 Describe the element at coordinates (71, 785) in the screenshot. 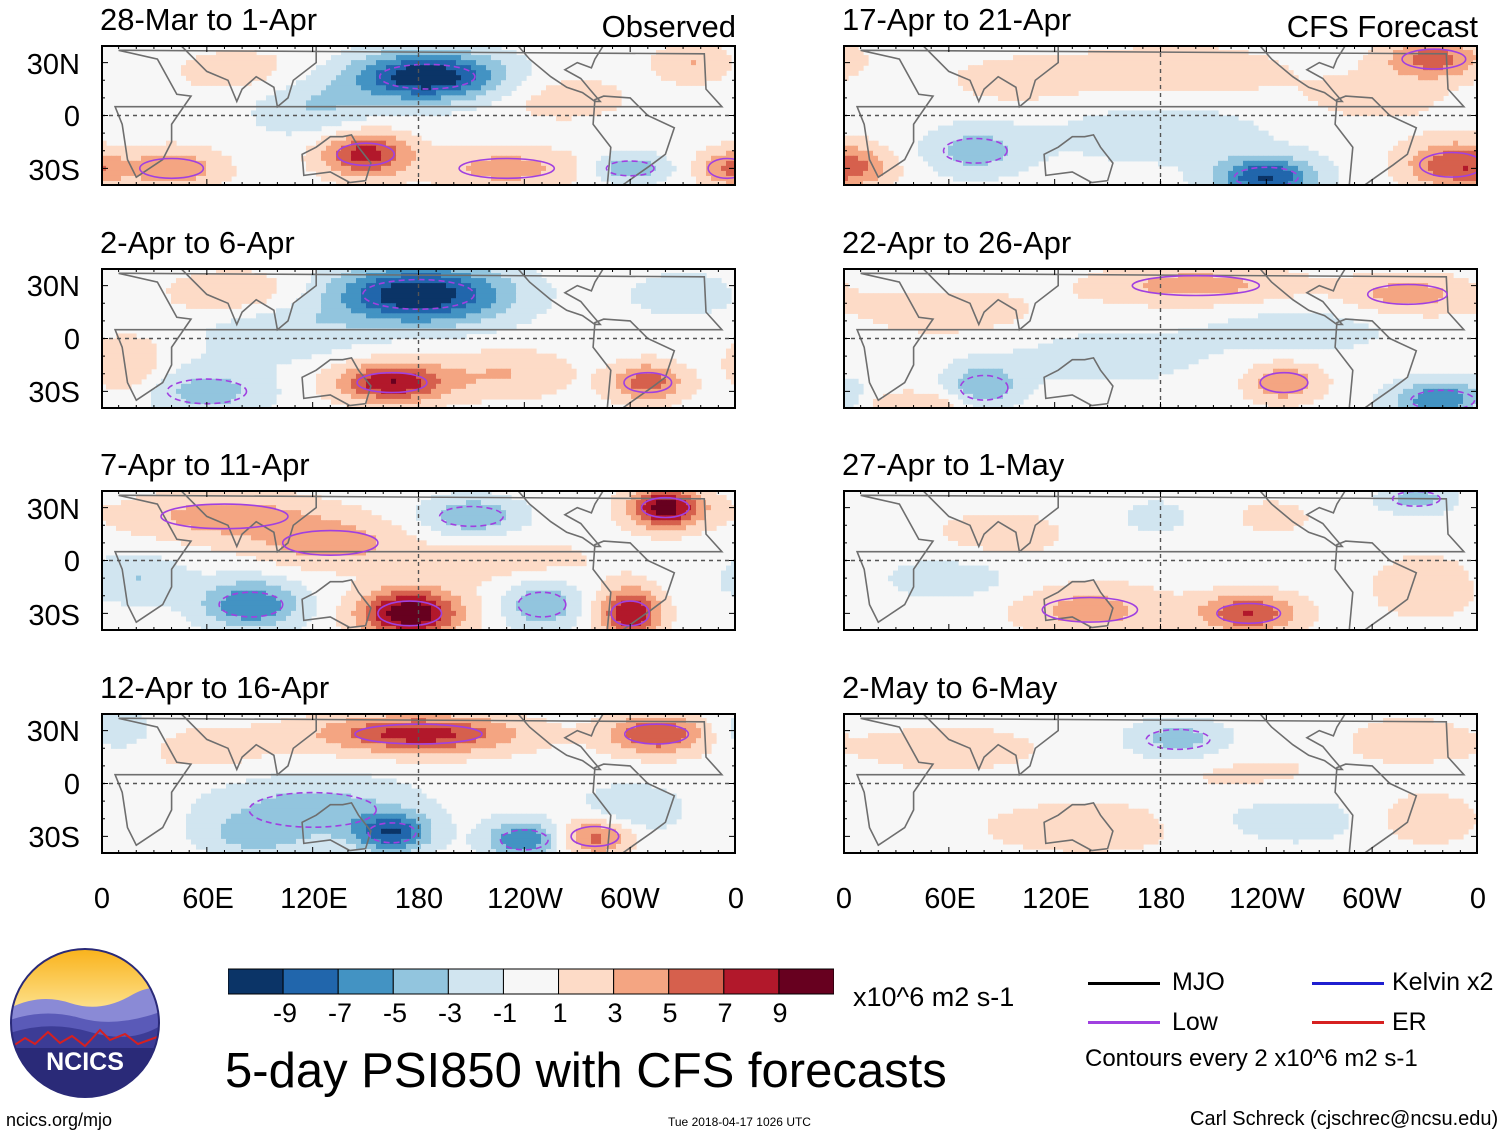

I see `lat-tick-label: 0` at that location.